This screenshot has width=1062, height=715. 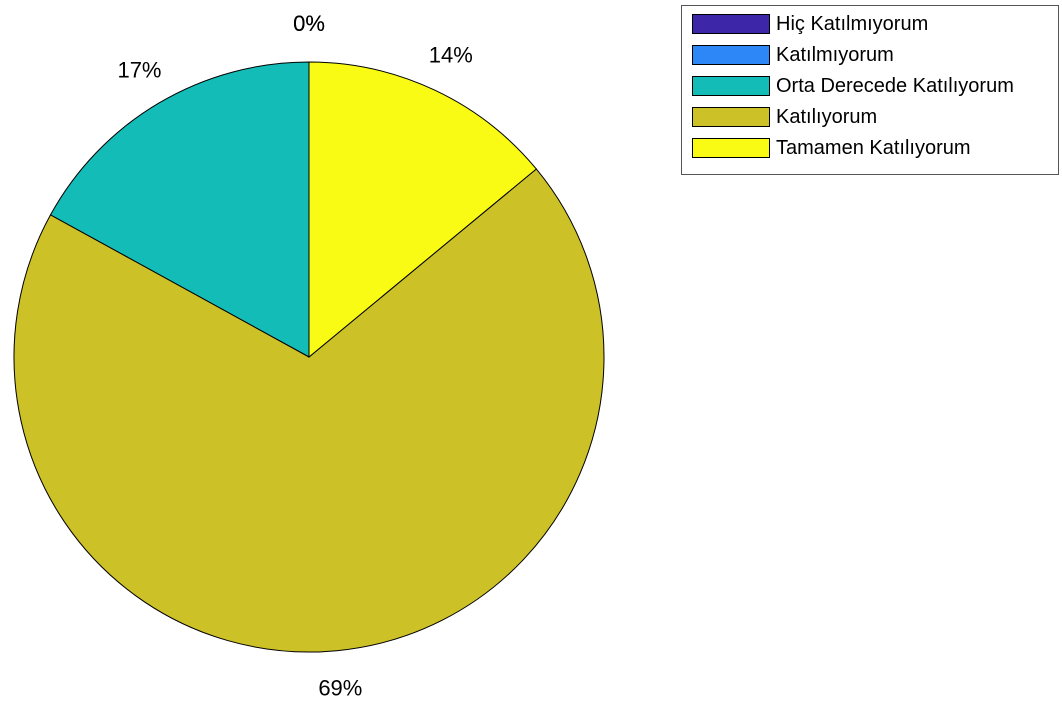 I want to click on legend-label: Tamamen Katılıyorum, so click(x=873, y=147).